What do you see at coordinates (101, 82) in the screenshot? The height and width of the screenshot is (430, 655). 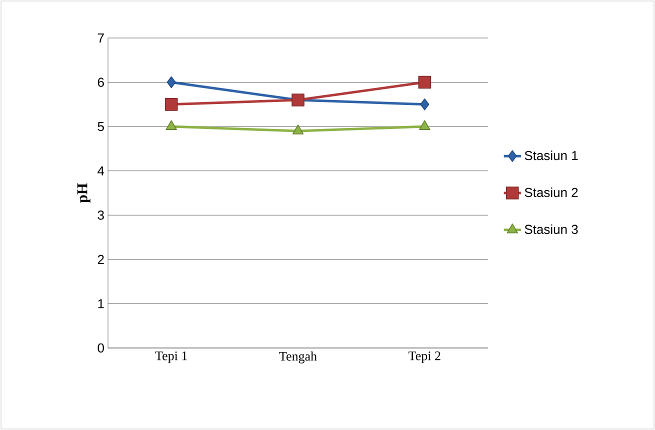 I see `y-tick-label: 6` at bounding box center [101, 82].